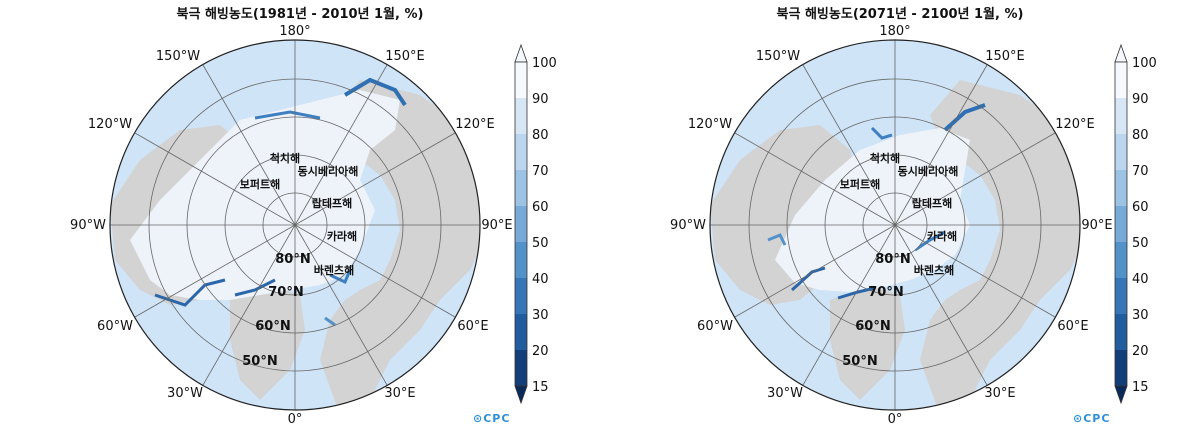 The image size is (1200, 431). I want to click on sea-ice-extent, so click(265, 195).